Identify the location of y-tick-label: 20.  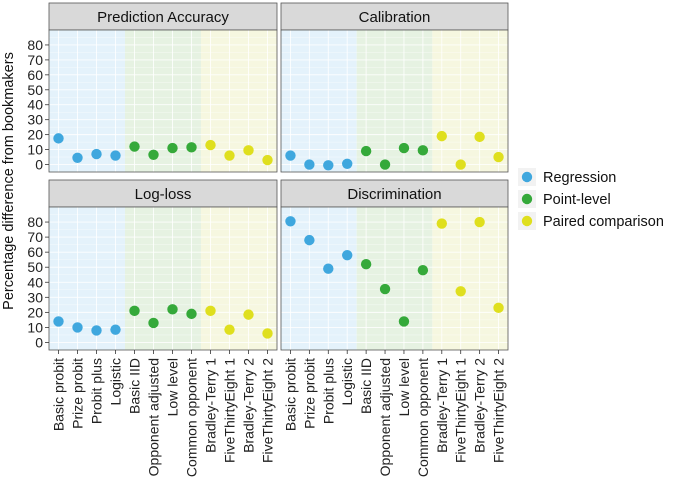
(35, 312).